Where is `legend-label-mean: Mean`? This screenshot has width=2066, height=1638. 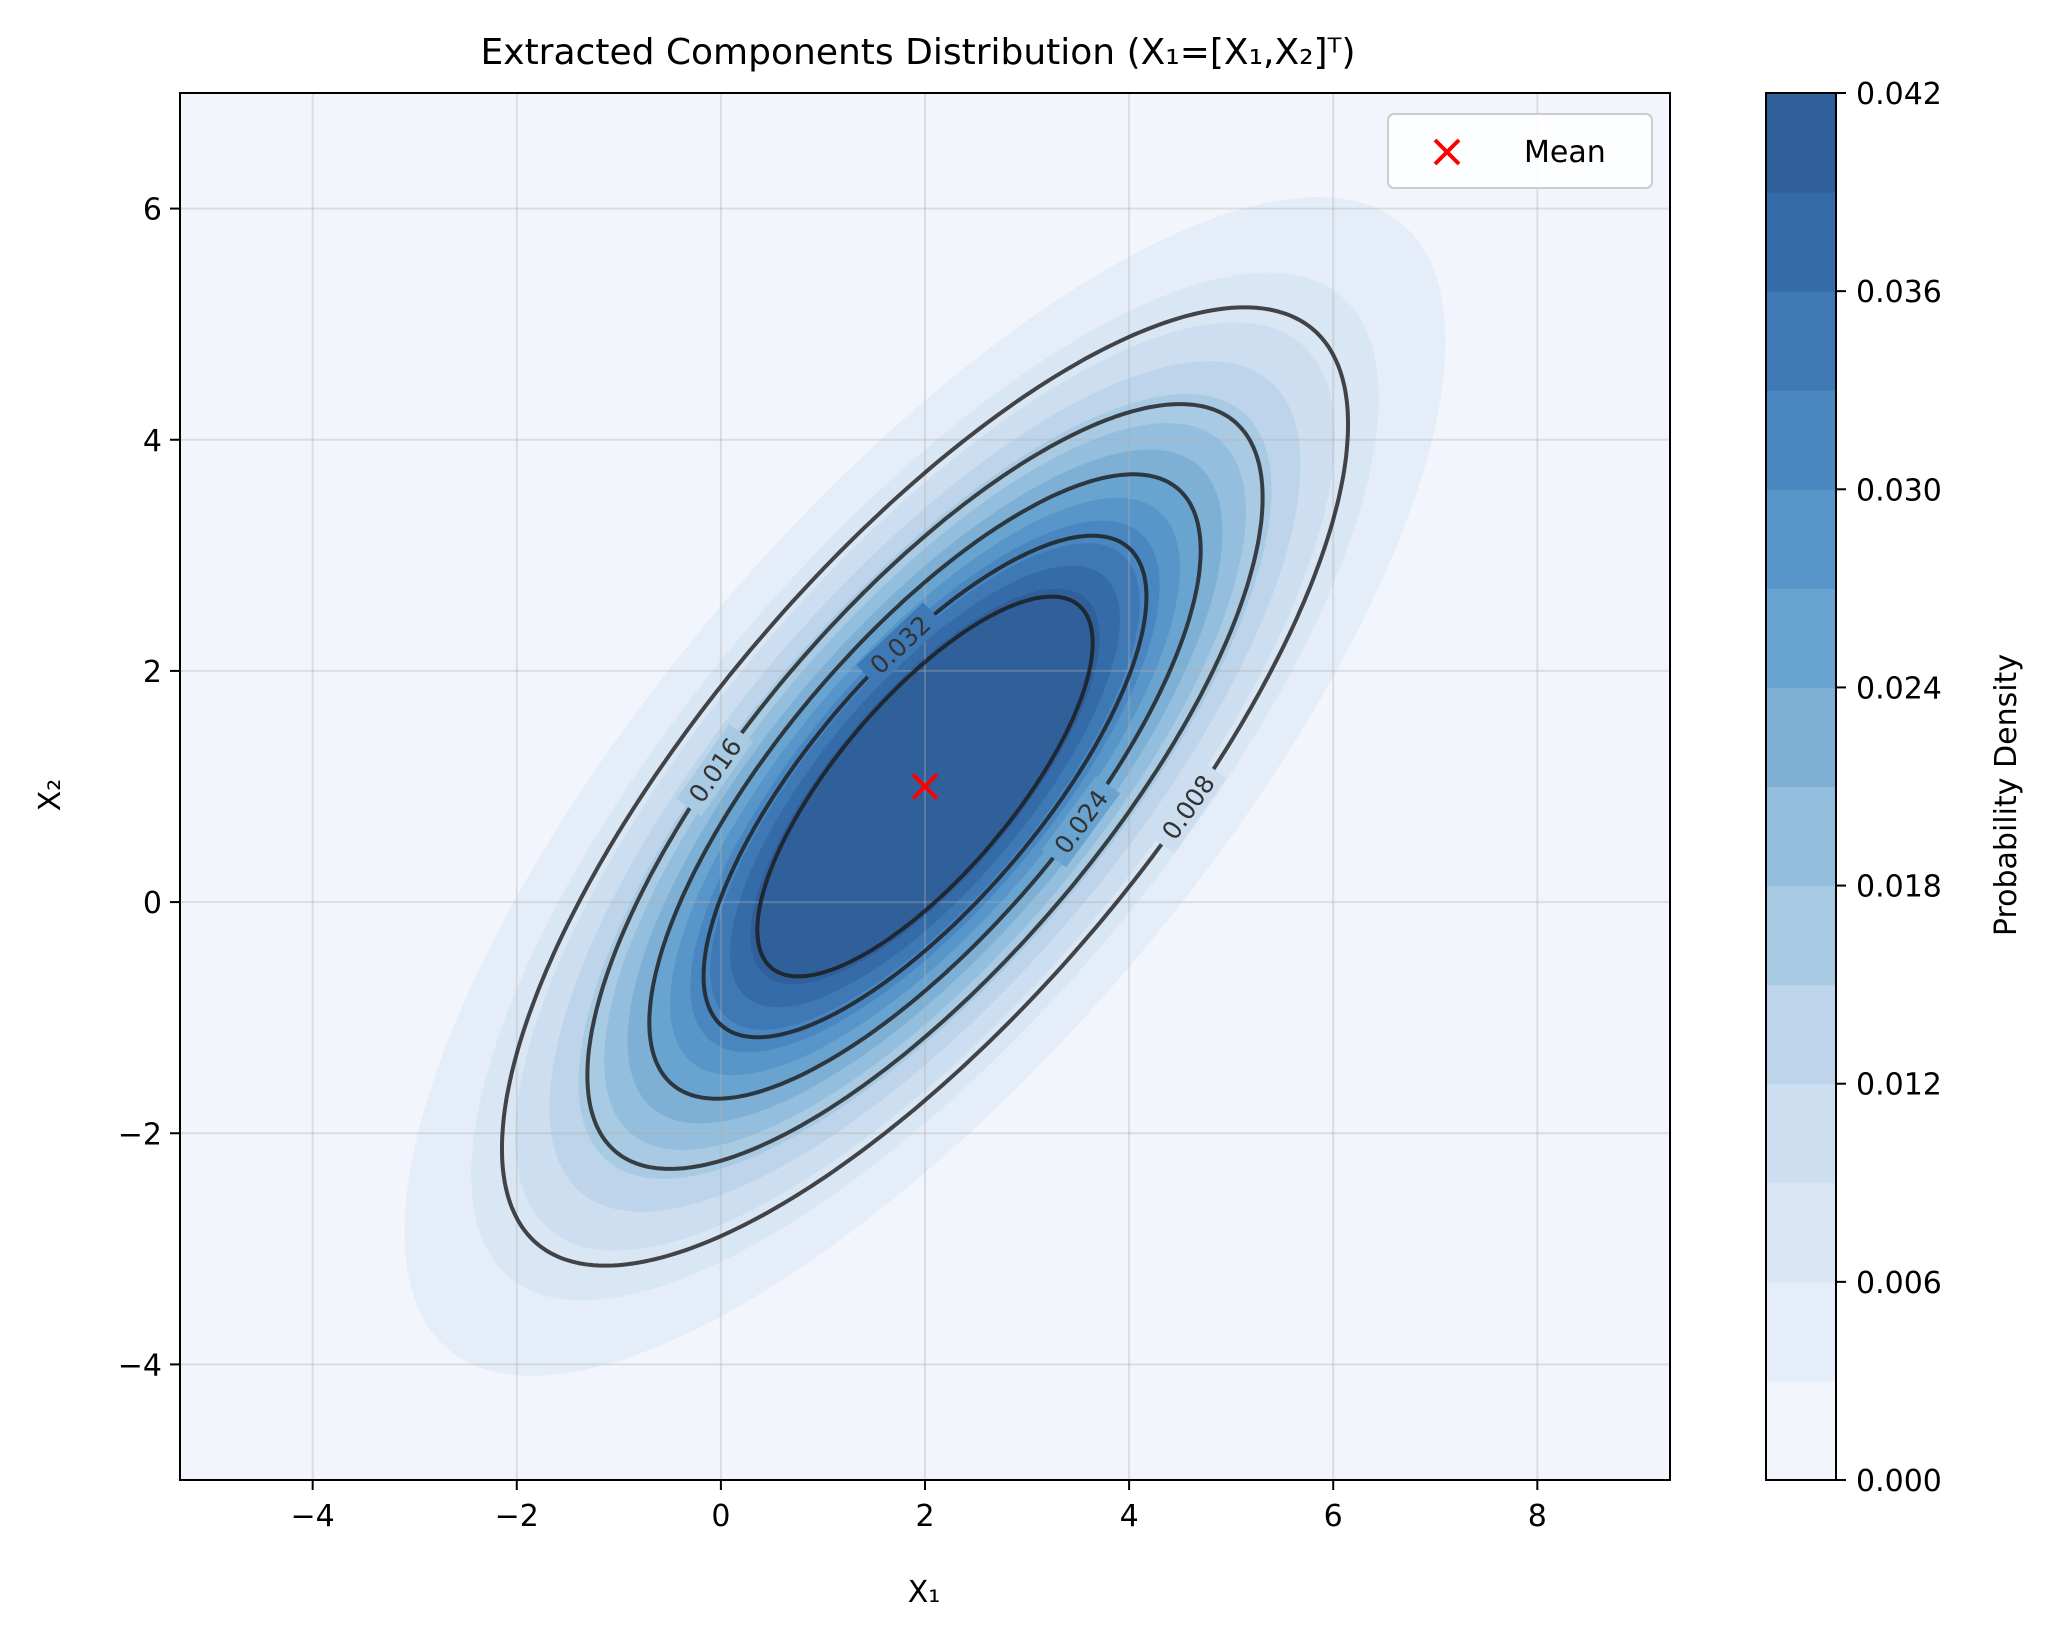 legend-label-mean: Mean is located at coordinates (1565, 152).